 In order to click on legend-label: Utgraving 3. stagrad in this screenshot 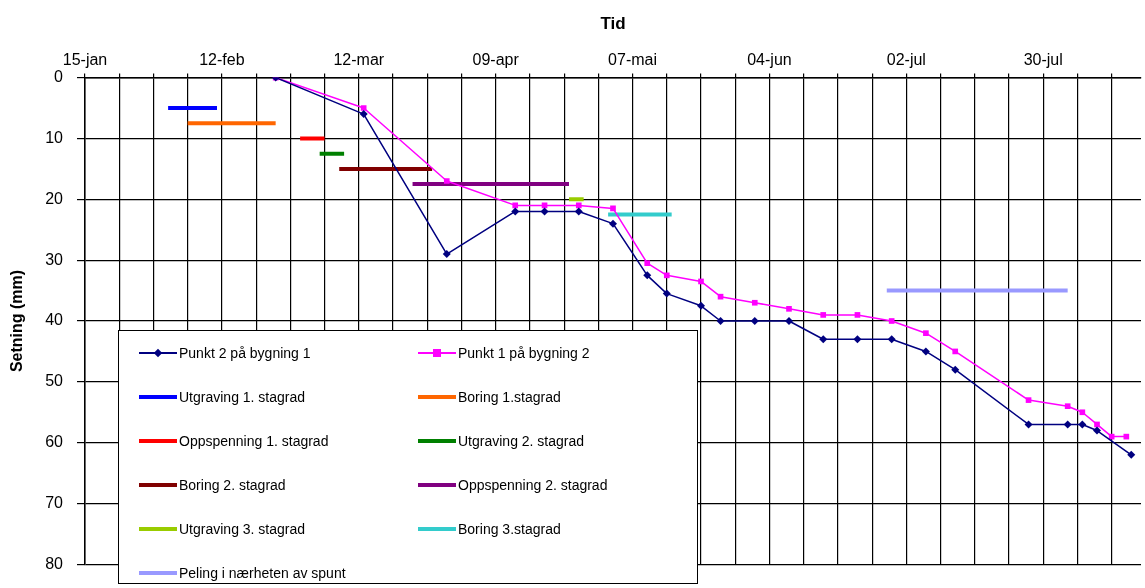, I will do `click(242, 529)`.